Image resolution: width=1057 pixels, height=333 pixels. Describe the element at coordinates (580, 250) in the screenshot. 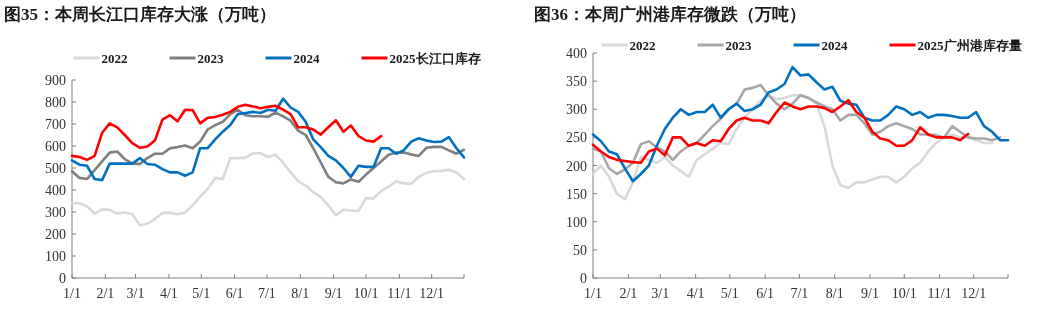

I see `y-tick-label: 50` at that location.